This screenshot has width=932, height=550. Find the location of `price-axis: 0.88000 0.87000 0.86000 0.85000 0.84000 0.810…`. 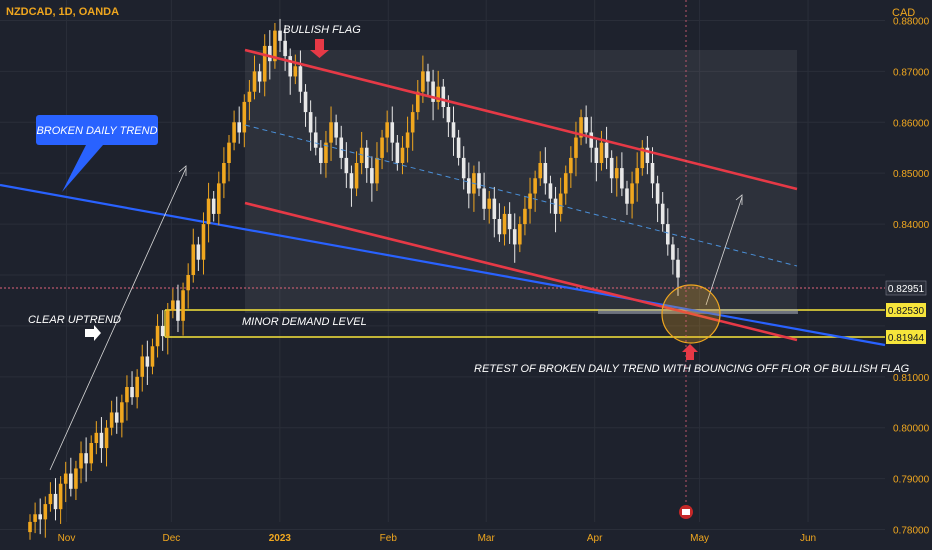

price-axis: 0.88000 0.87000 0.86000 0.85000 0.84000 0.810… is located at coordinates (911, 276).